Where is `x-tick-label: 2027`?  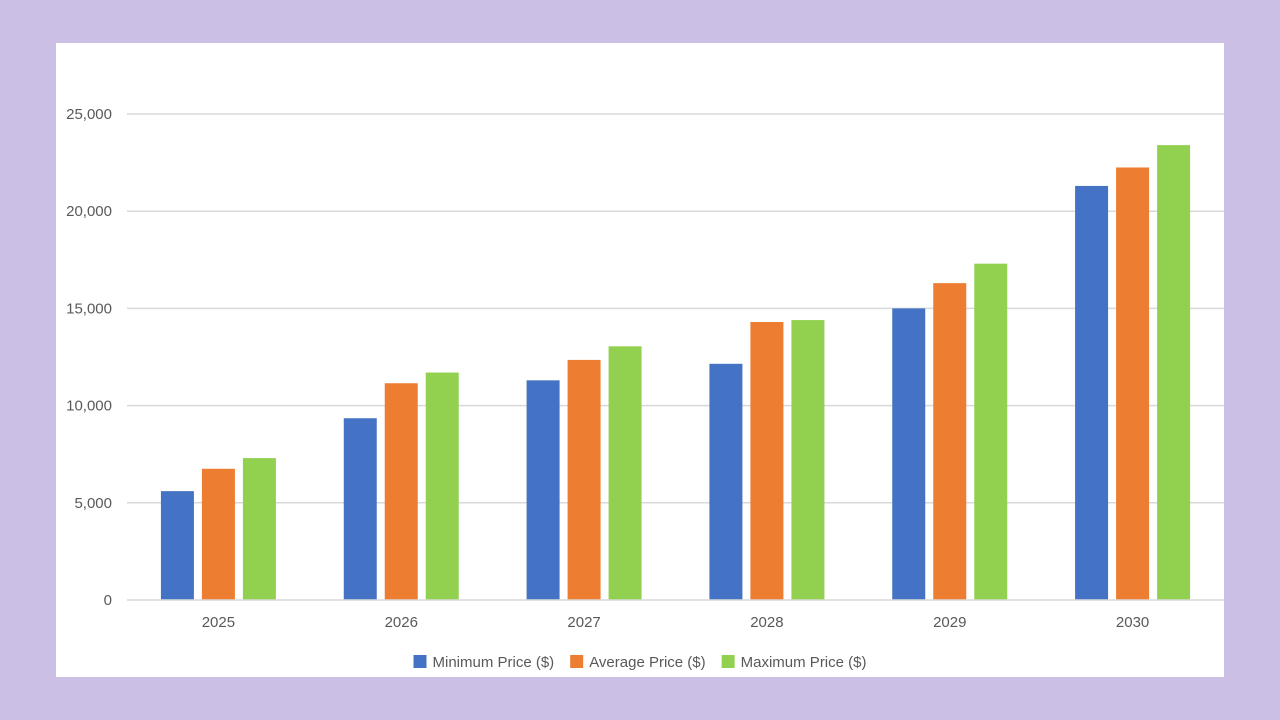 x-tick-label: 2027 is located at coordinates (583, 622).